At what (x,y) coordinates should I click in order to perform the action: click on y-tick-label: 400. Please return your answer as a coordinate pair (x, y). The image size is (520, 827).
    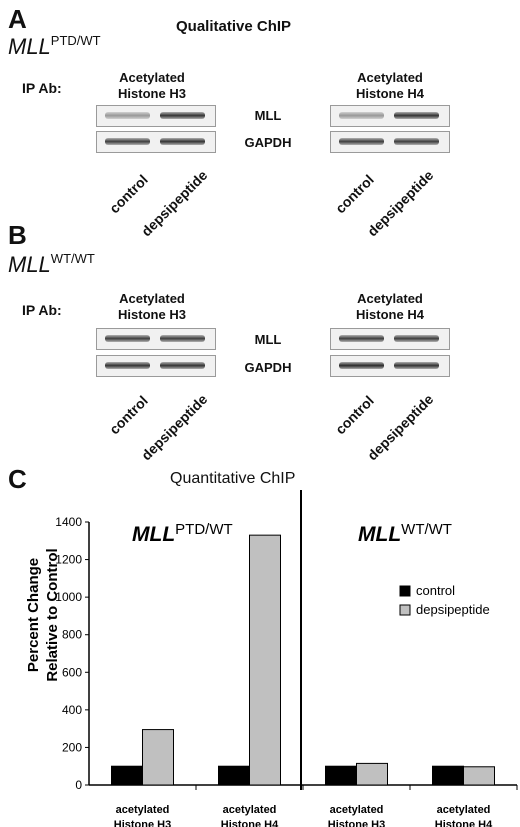
    Looking at the image, I should click on (72, 710).